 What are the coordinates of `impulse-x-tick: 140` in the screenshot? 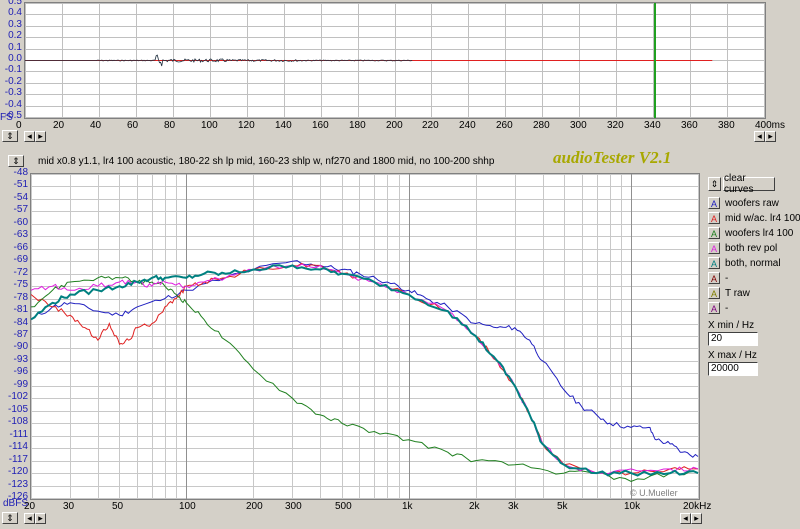 It's located at (283, 125).